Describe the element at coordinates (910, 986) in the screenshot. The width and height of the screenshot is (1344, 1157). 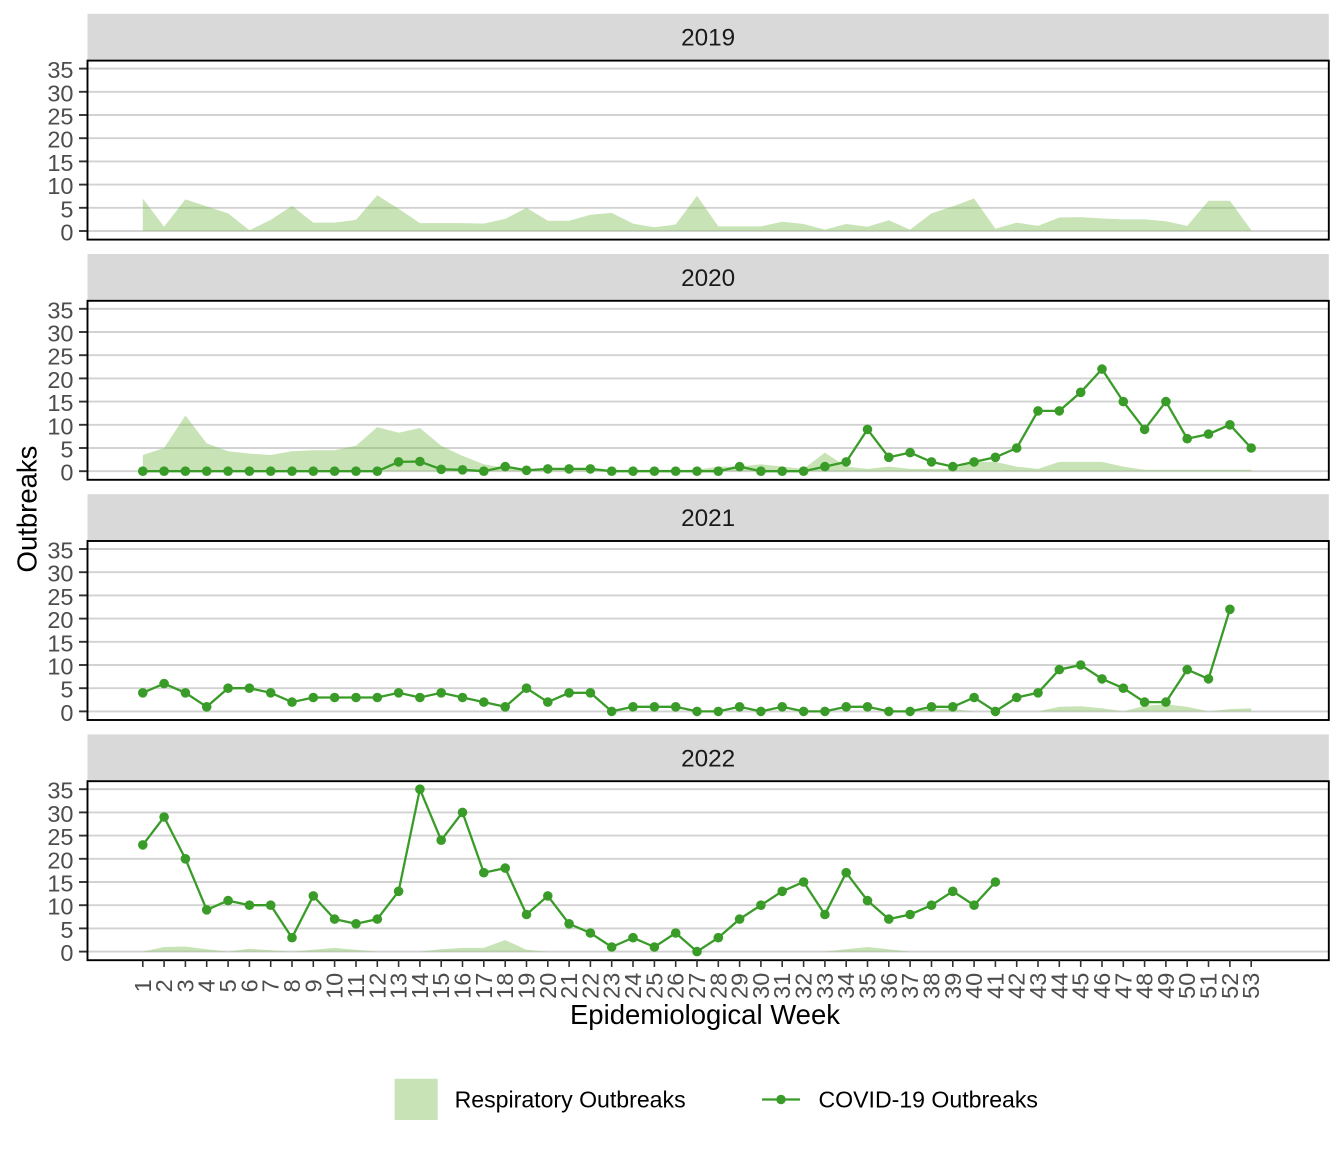
I see `svg-text: 37` at that location.